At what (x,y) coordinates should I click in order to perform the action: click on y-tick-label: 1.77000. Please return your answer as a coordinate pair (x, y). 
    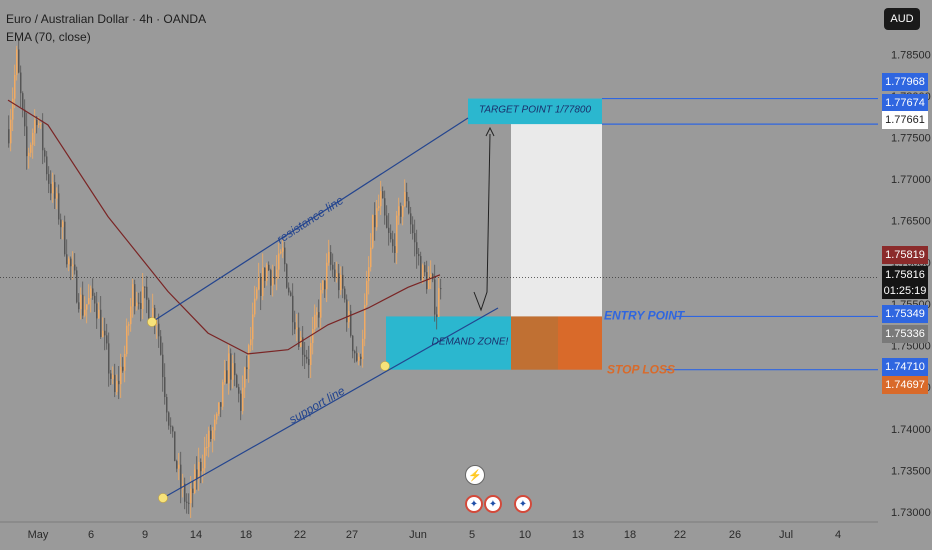
    Looking at the image, I should click on (911, 180).